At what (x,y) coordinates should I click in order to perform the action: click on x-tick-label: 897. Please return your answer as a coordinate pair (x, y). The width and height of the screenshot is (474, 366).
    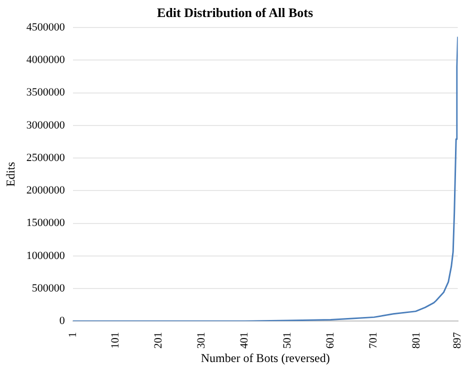
    Looking at the image, I should click on (458, 340).